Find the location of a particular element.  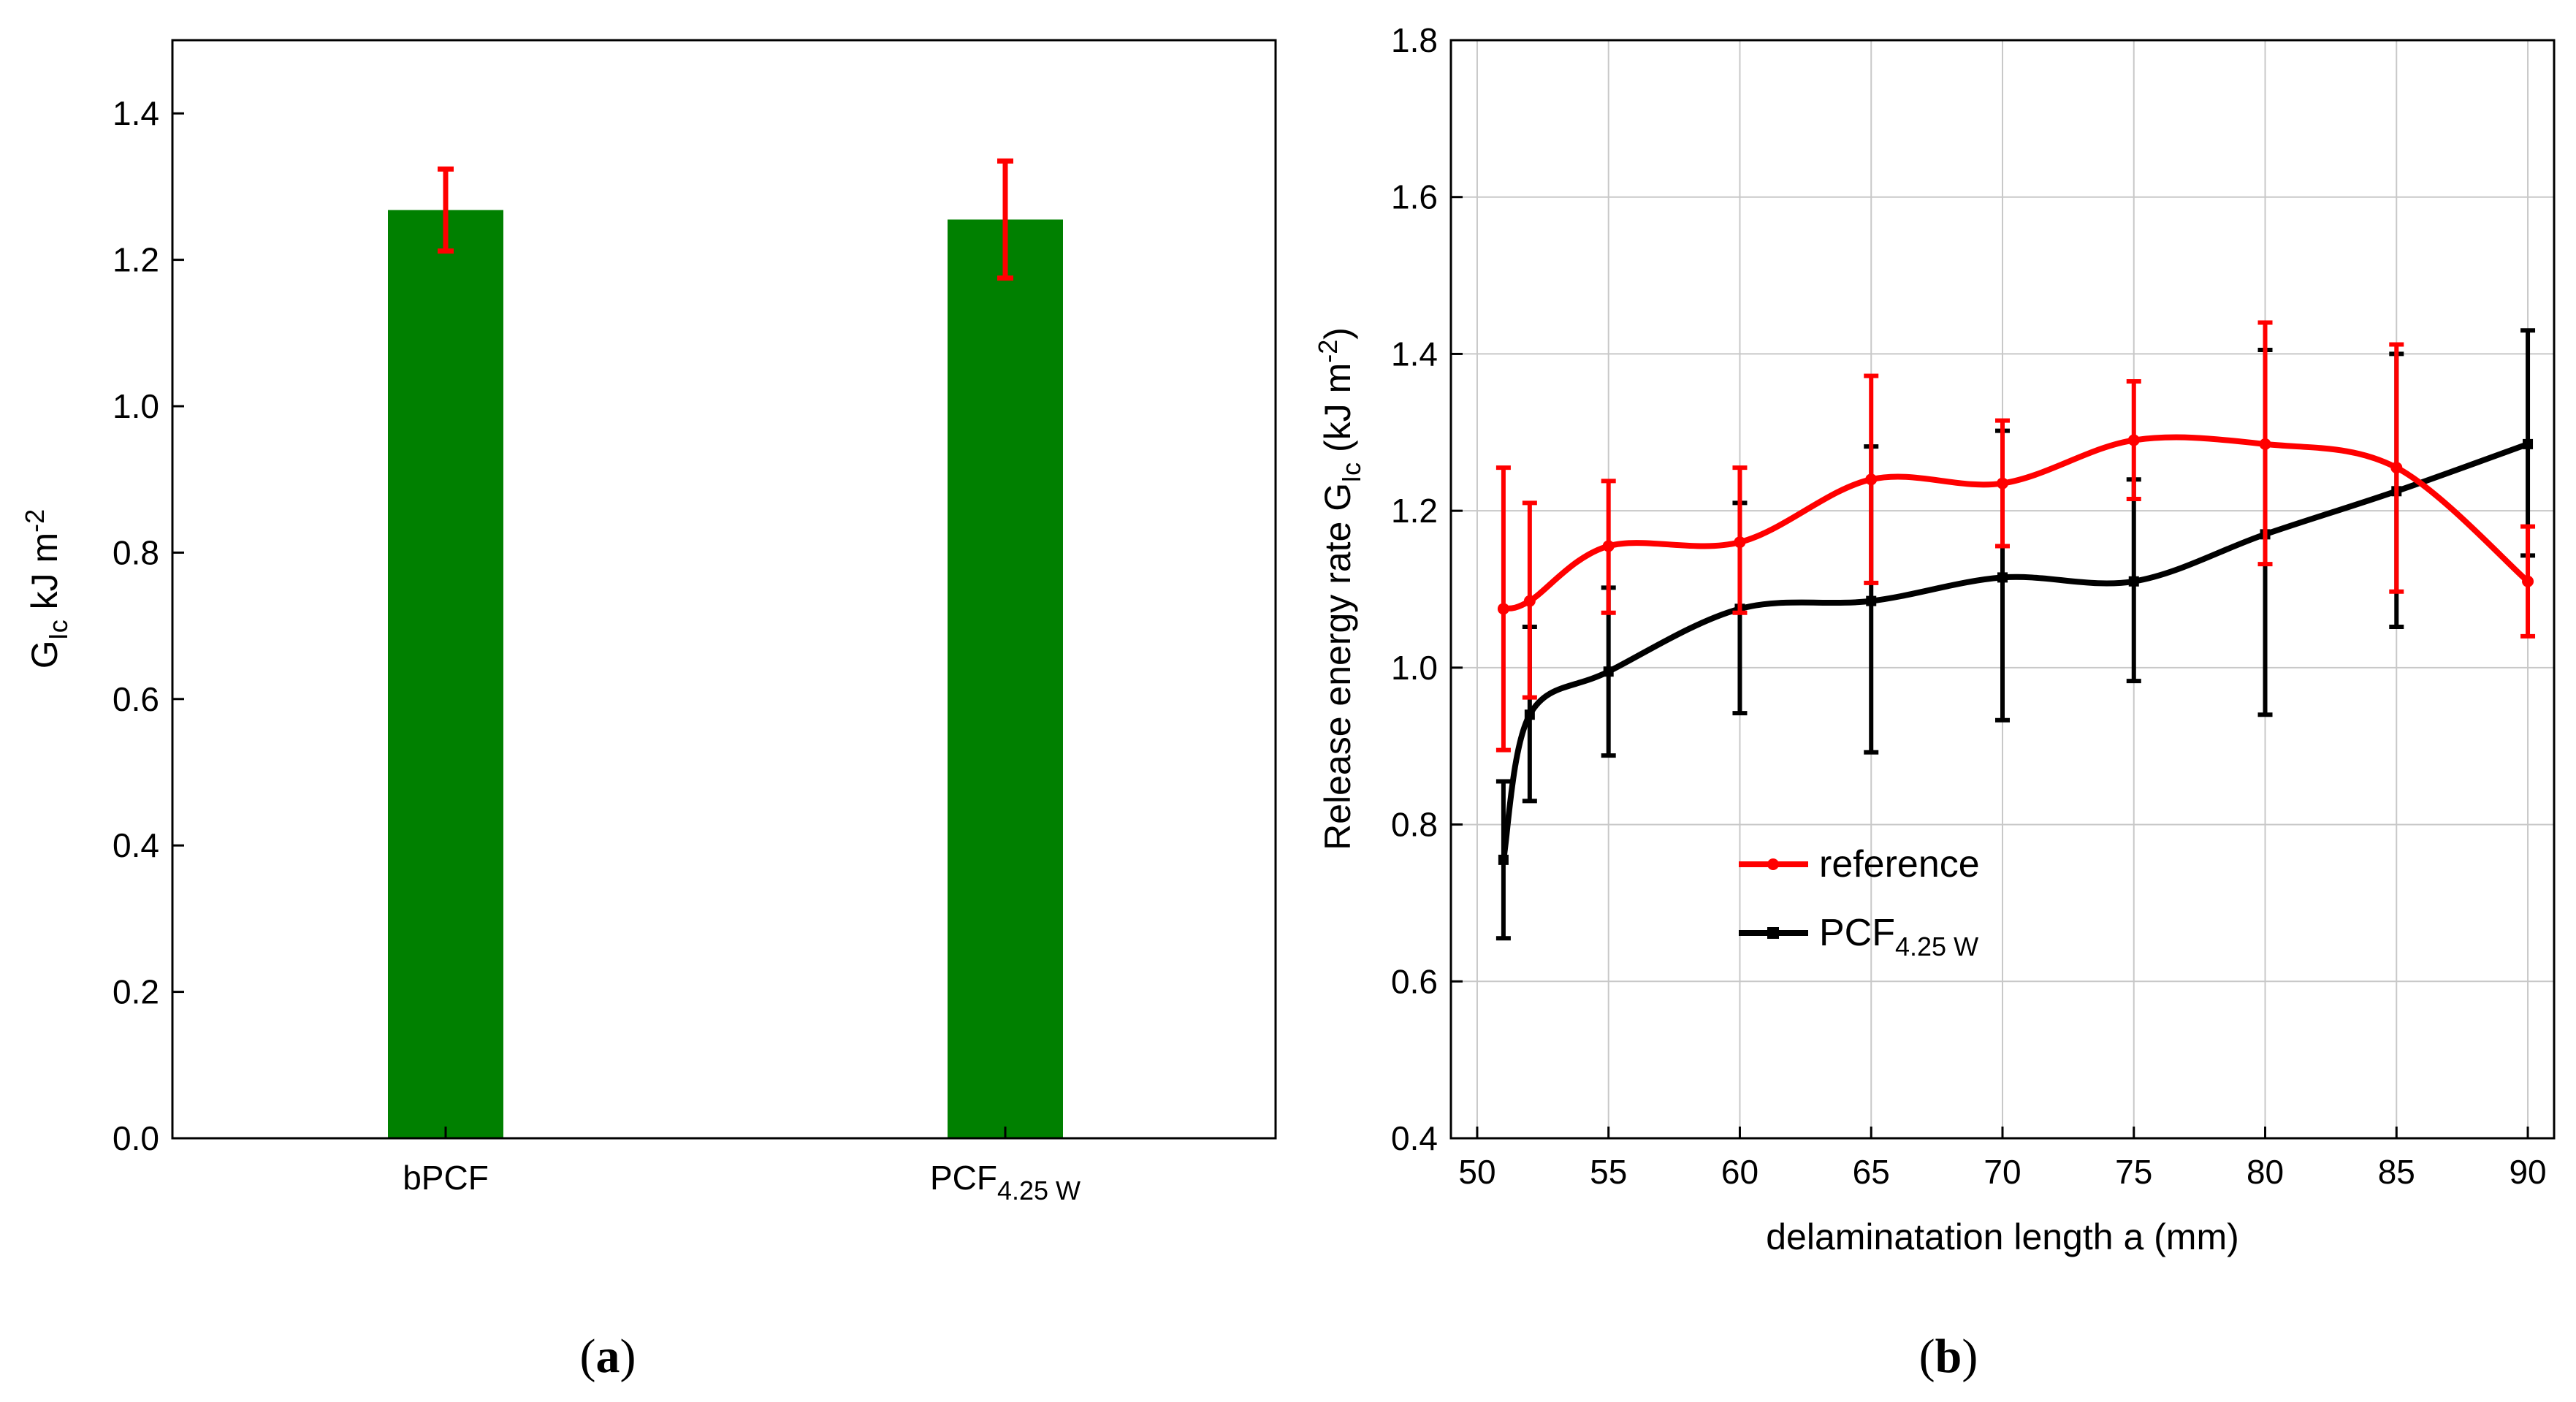

x-tick-label: 75 is located at coordinates (2133, 1172).